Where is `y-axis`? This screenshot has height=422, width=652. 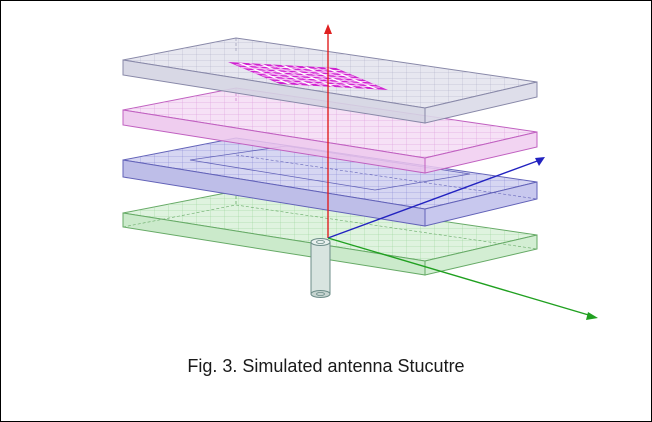 y-axis is located at coordinates (460, 277).